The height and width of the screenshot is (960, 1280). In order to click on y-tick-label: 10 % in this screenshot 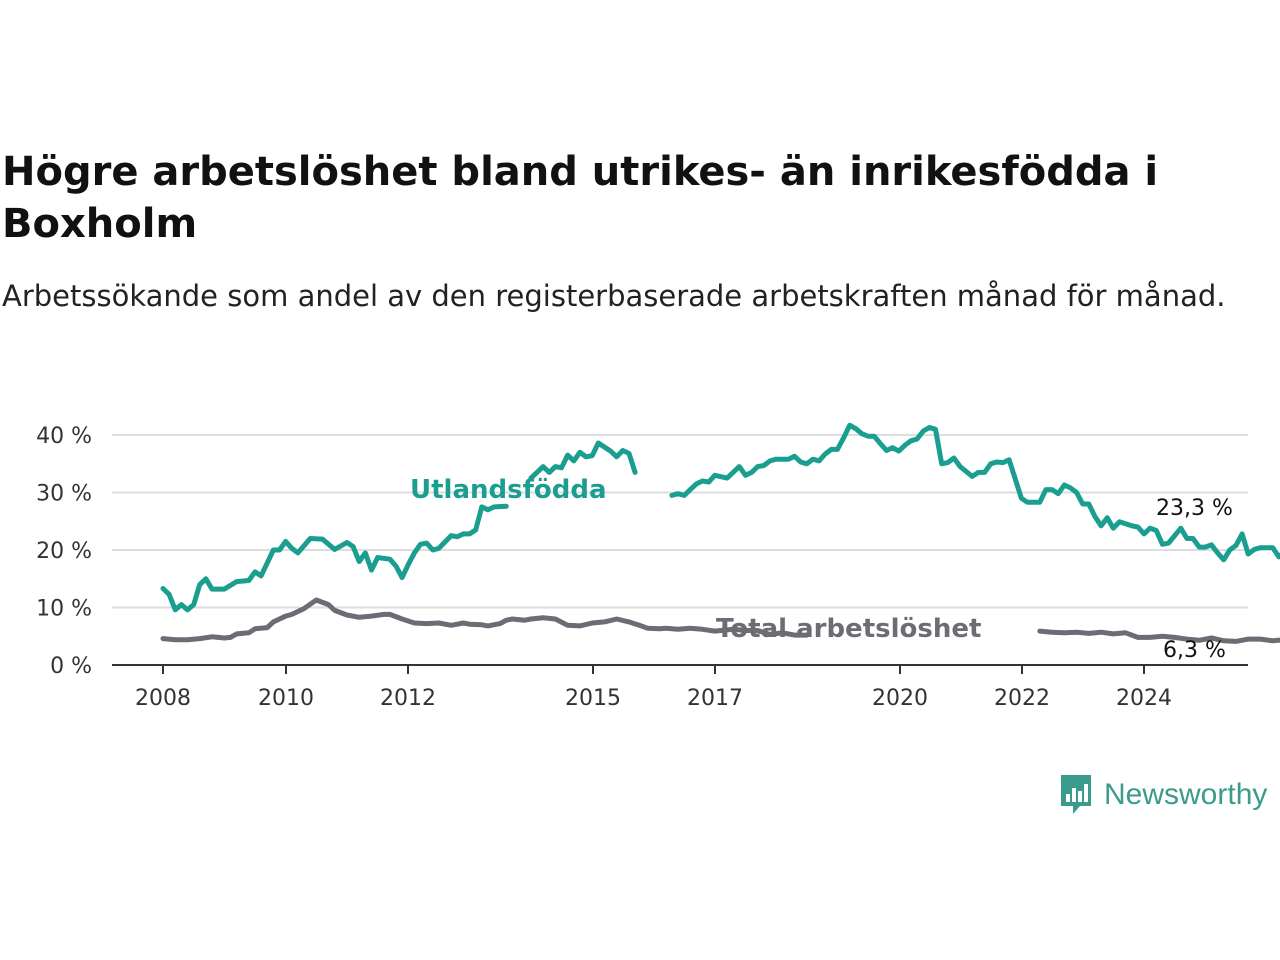, I will do `click(64, 609)`.